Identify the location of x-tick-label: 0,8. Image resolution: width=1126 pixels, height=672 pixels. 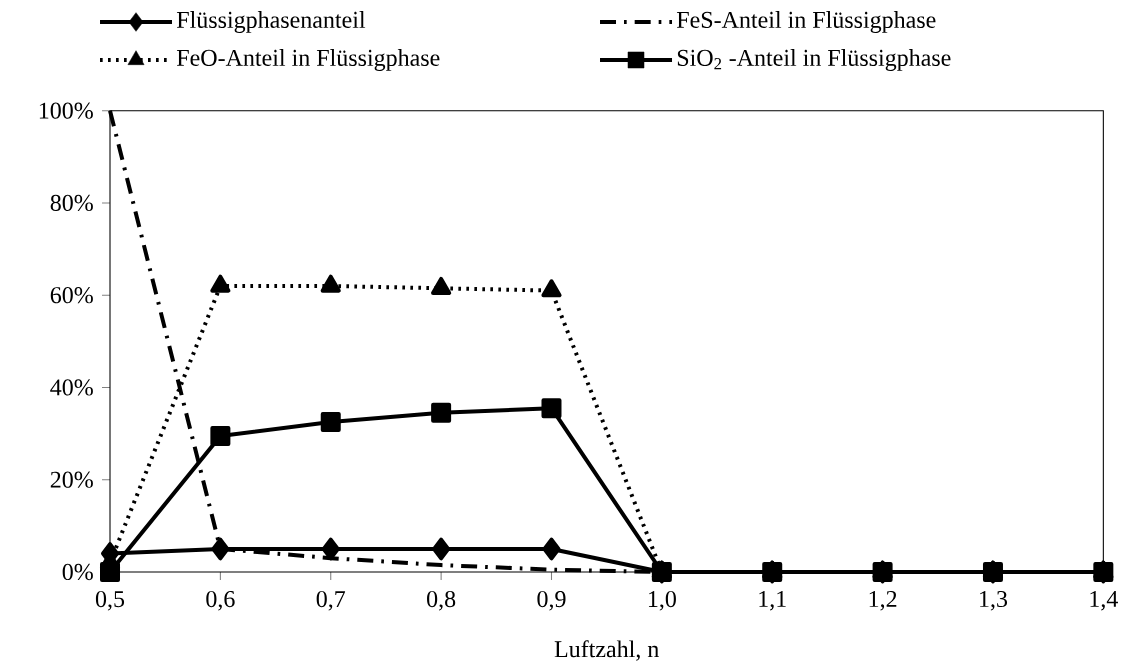
(441, 600).